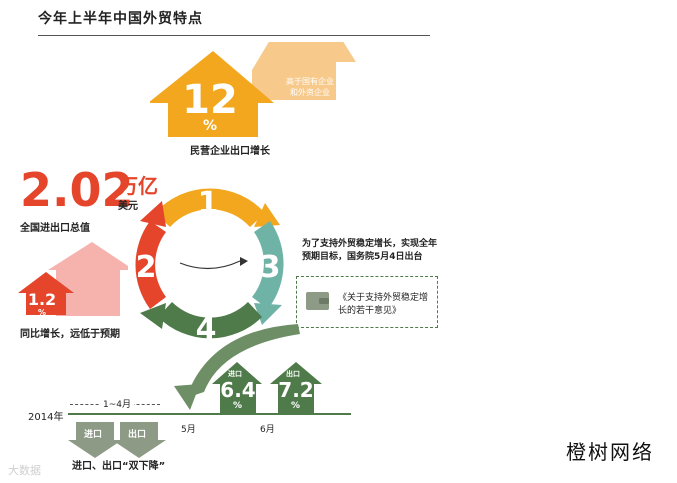 Image resolution: width=677 pixels, height=483 pixels. I want to click on compare-value: 约 10 %, so click(310, 118).